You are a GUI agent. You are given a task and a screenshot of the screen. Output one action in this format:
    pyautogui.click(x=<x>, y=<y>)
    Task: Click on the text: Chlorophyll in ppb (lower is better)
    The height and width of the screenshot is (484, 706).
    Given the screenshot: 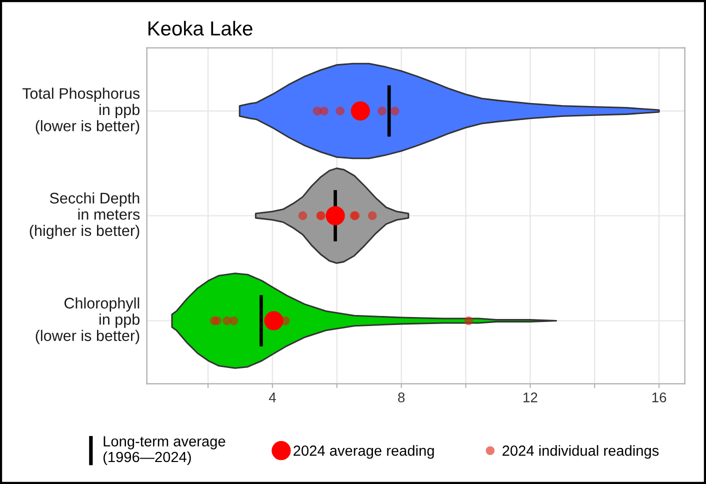 What is the action you would take?
    pyautogui.click(x=88, y=320)
    